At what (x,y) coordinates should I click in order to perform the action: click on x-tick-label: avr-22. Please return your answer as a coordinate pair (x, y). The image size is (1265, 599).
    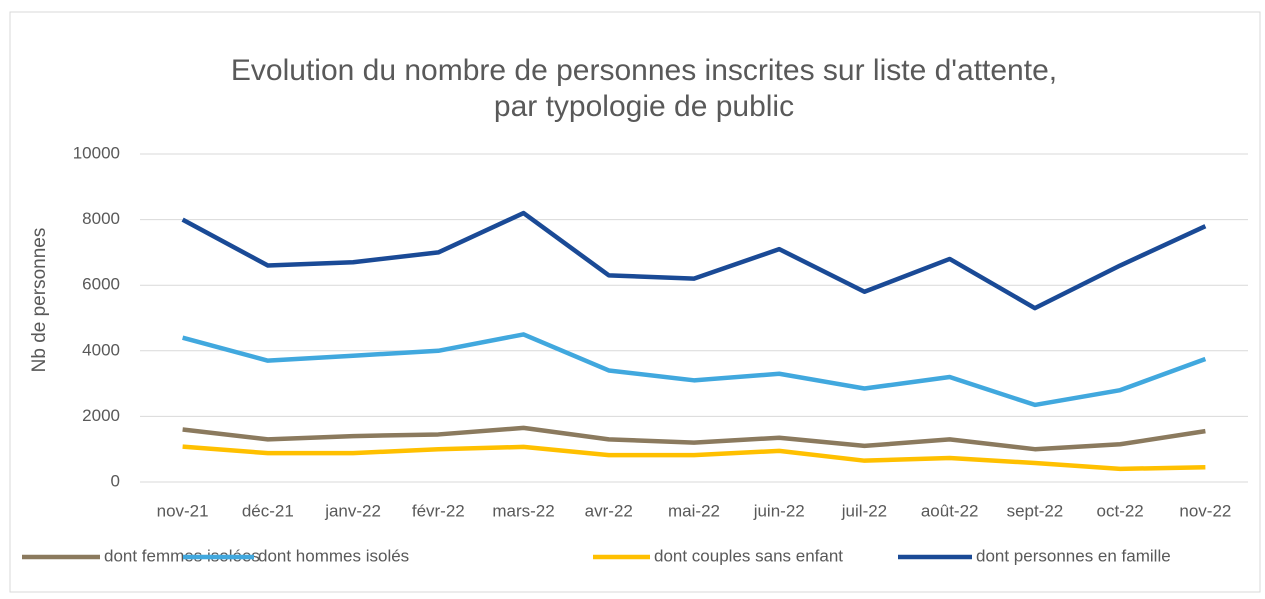
    Looking at the image, I should click on (609, 510).